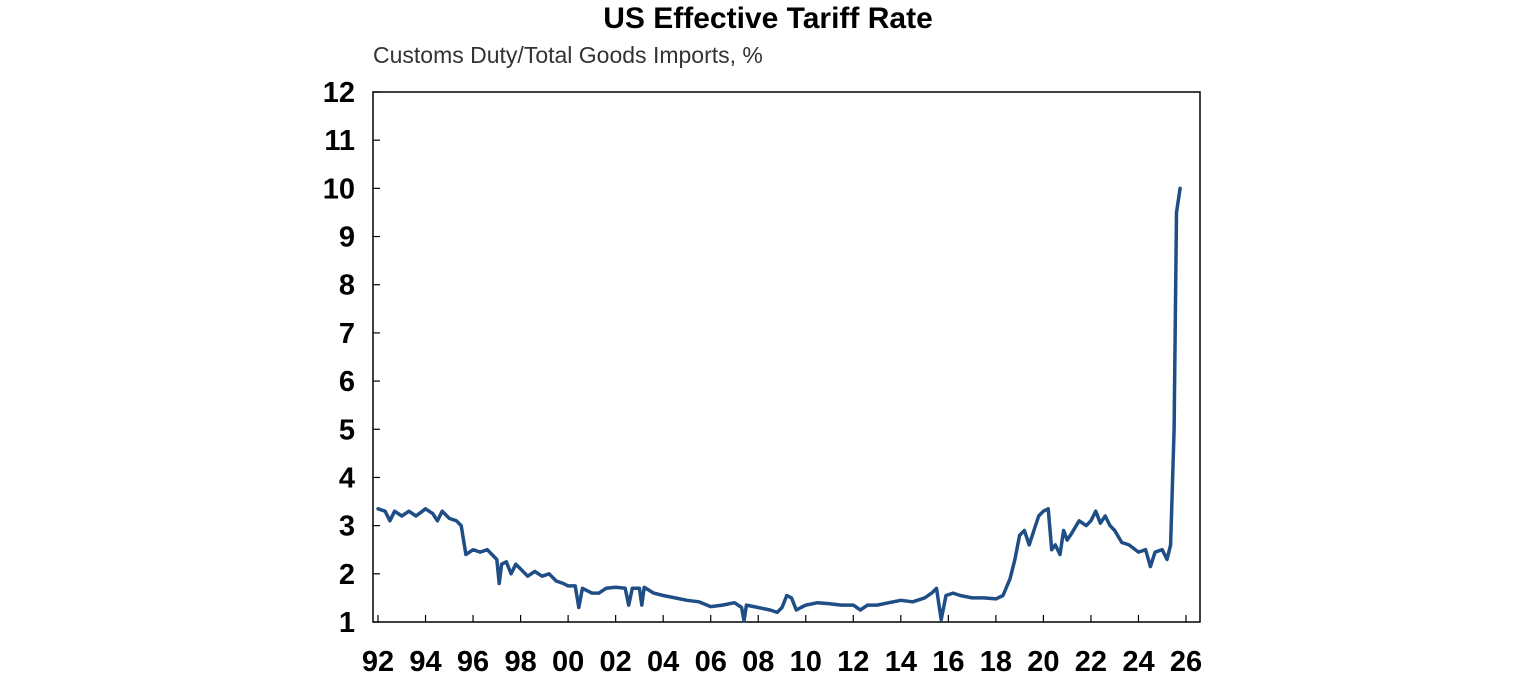  I want to click on x-tick-label: 24, so click(1138, 662).